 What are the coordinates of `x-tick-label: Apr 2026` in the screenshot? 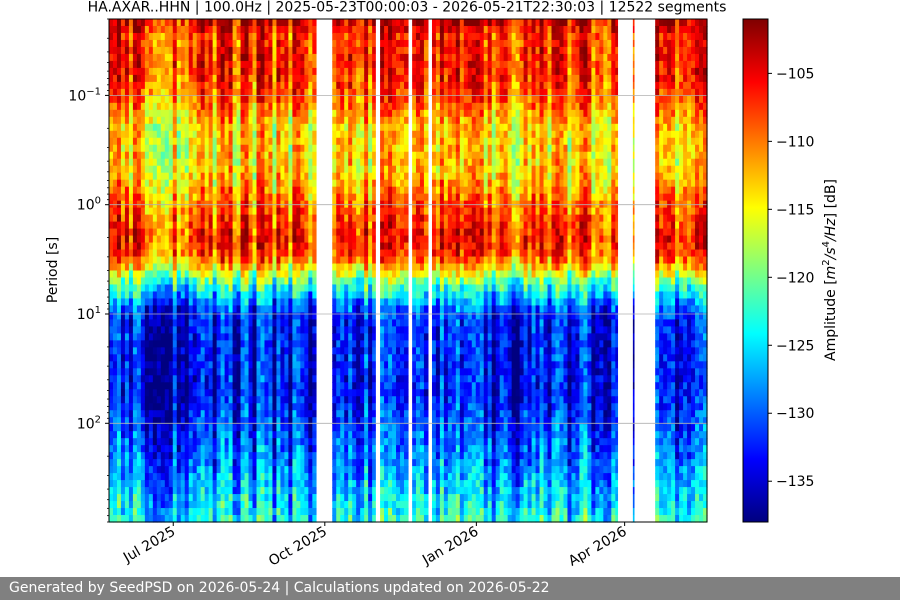 It's located at (598, 547).